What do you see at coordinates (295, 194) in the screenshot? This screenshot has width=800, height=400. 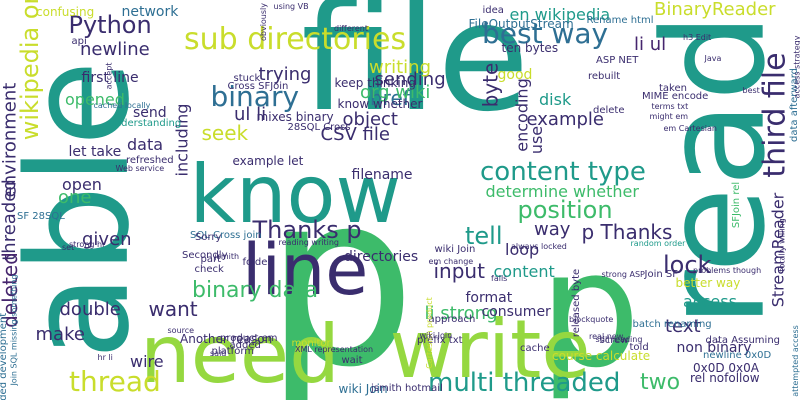 I see `word-know: know` at bounding box center [295, 194].